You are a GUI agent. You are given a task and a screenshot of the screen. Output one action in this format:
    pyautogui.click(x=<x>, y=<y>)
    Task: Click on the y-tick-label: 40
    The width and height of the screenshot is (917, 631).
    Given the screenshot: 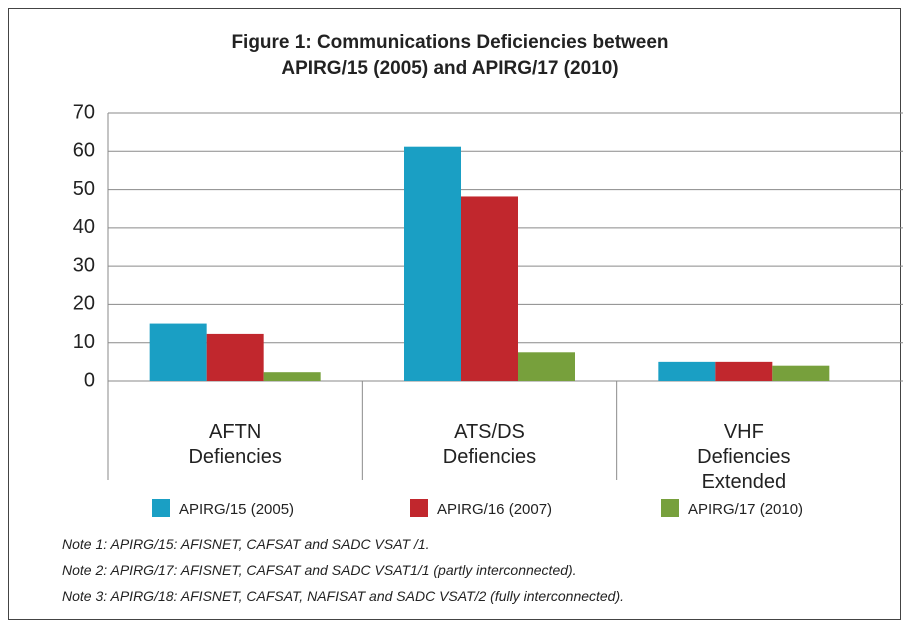 What is the action you would take?
    pyautogui.click(x=84, y=227)
    